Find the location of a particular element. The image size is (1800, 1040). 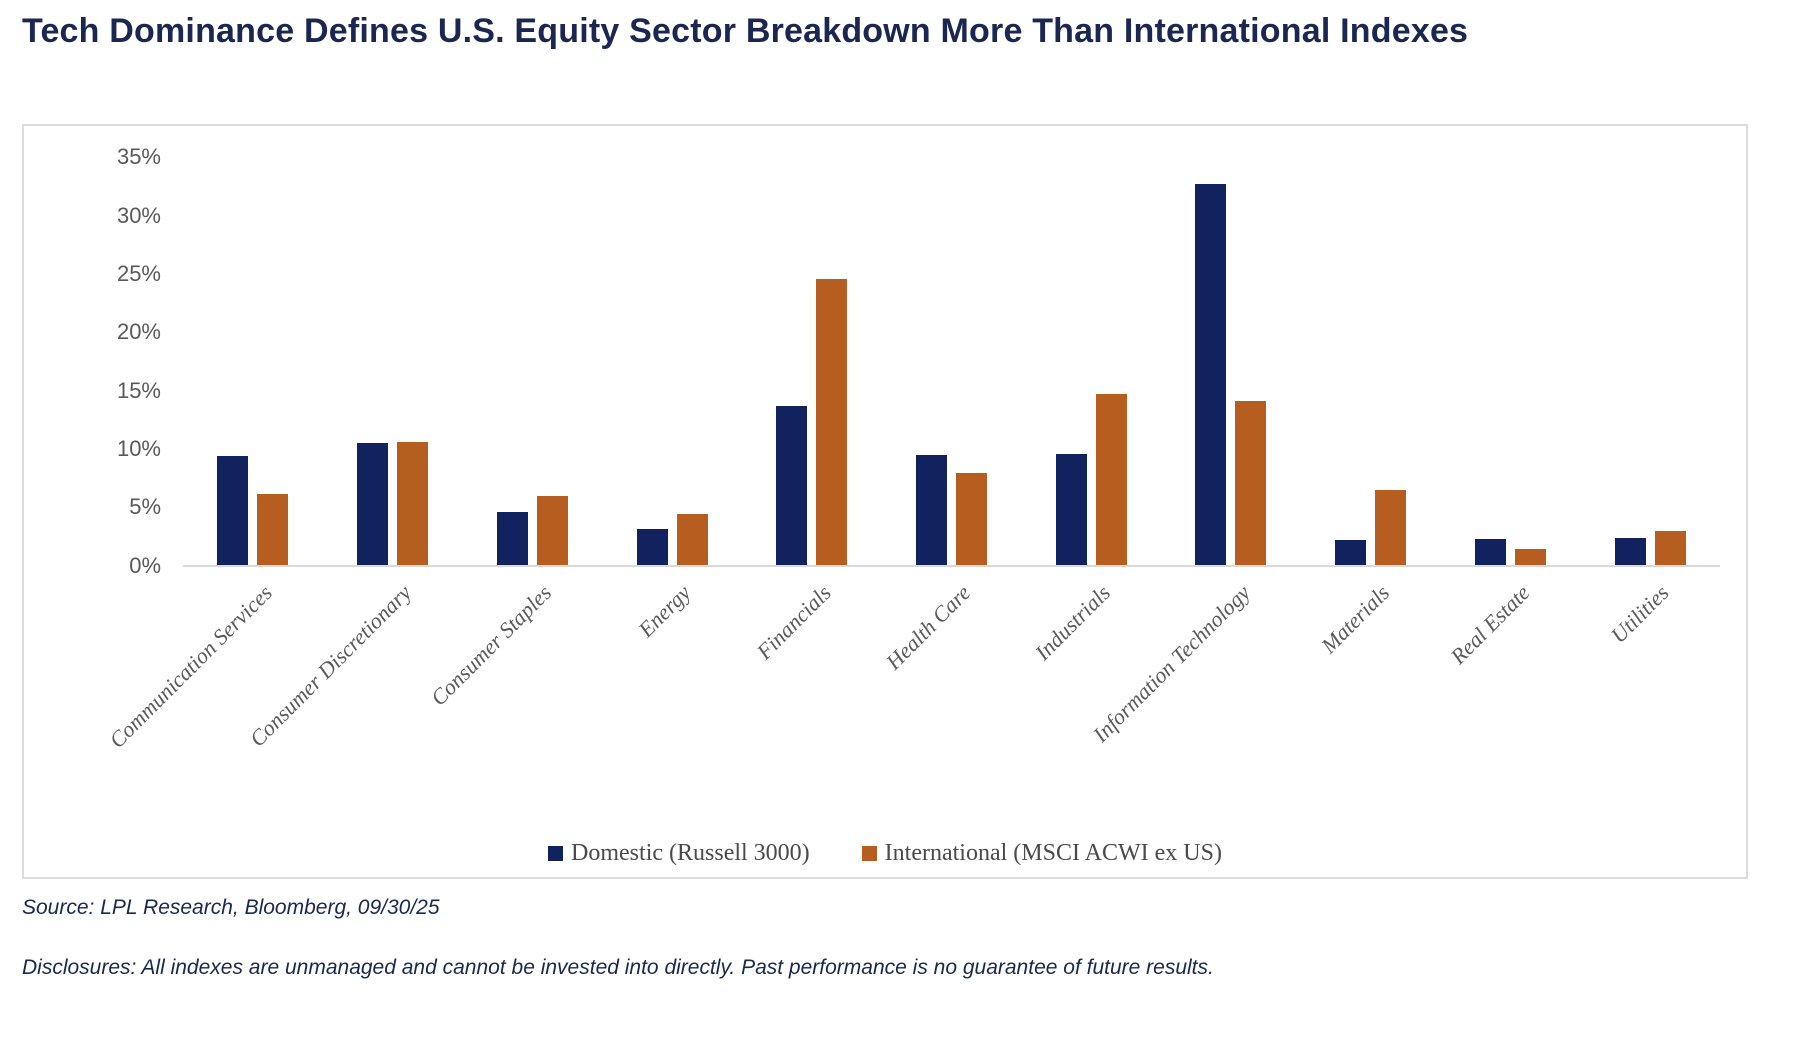

x-axis-label-utilities: Utilities is located at coordinates (1639, 613).